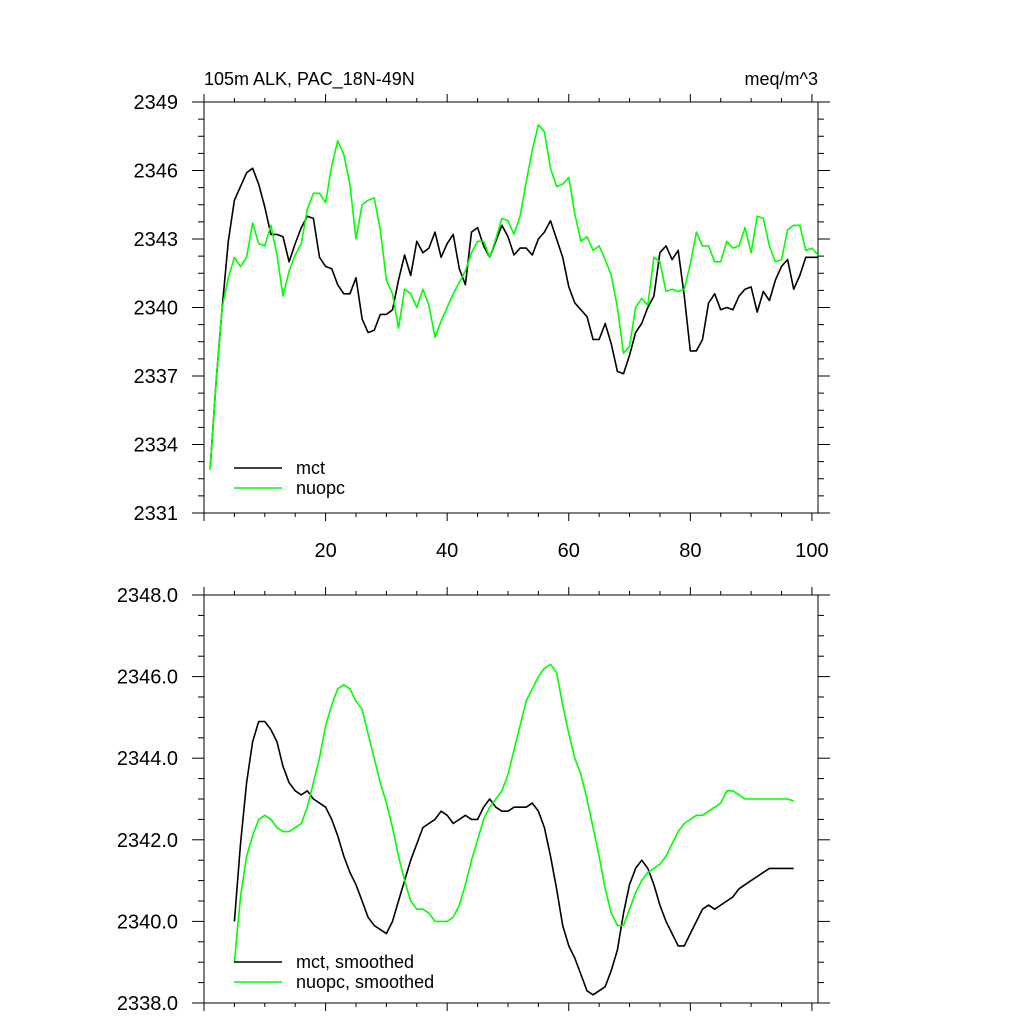  I want to click on x-tick-label: 20, so click(325, 551).